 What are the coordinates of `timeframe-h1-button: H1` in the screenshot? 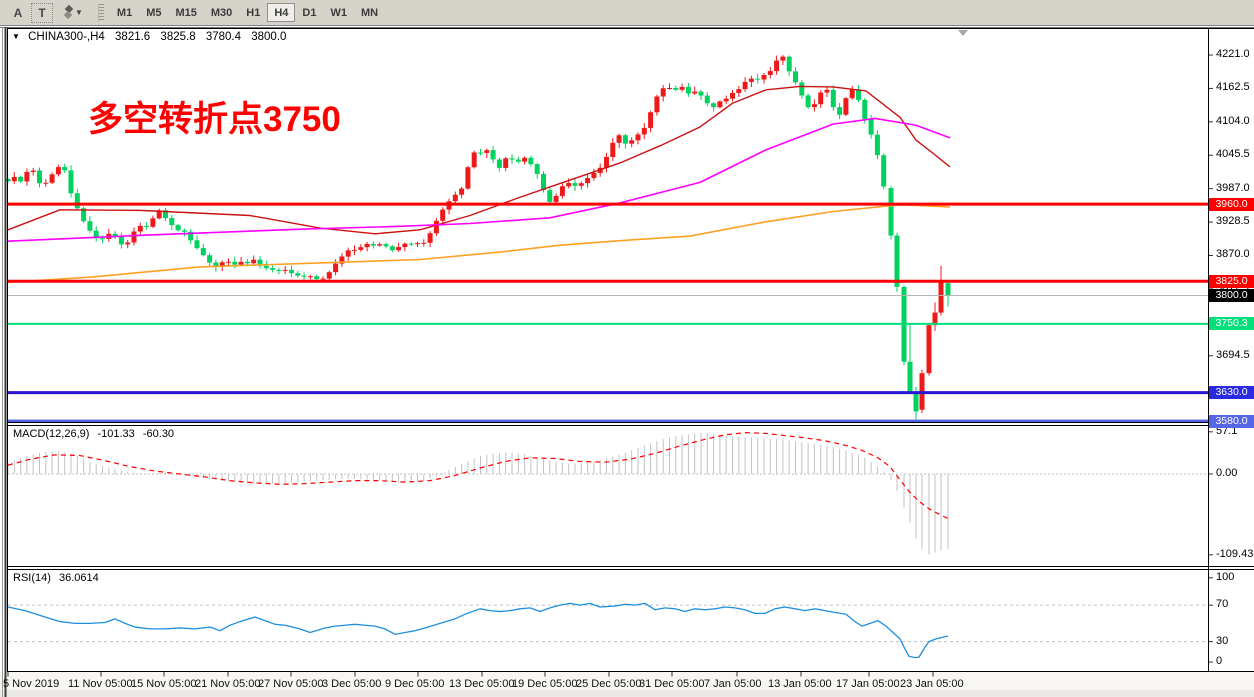 It's located at (253, 12).